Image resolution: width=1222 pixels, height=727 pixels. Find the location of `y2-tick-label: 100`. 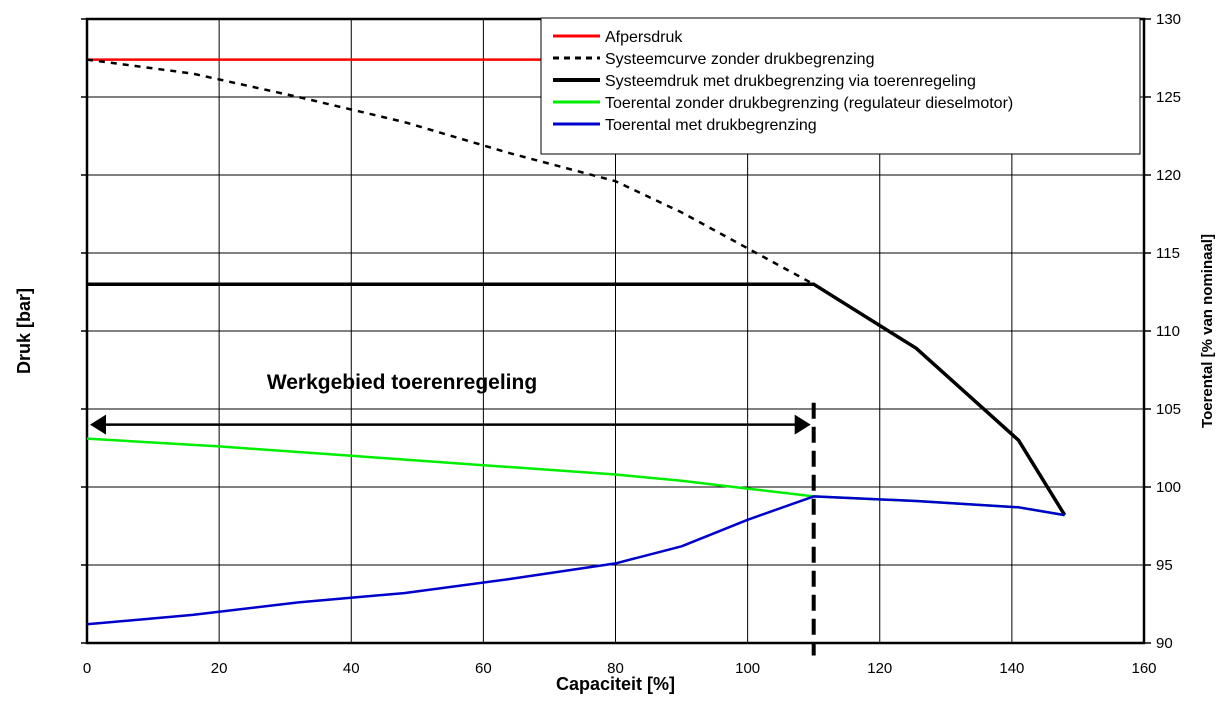

y2-tick-label: 100 is located at coordinates (1168, 487).